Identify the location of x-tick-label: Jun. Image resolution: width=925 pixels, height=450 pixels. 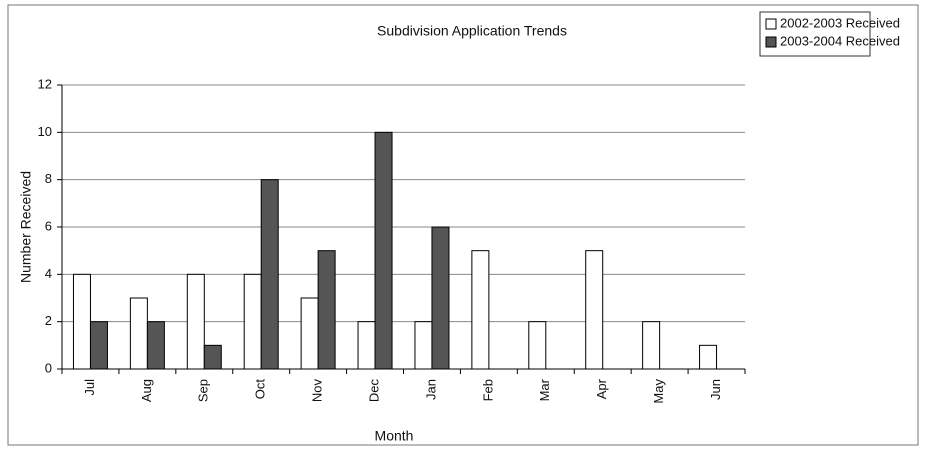
(715, 389).